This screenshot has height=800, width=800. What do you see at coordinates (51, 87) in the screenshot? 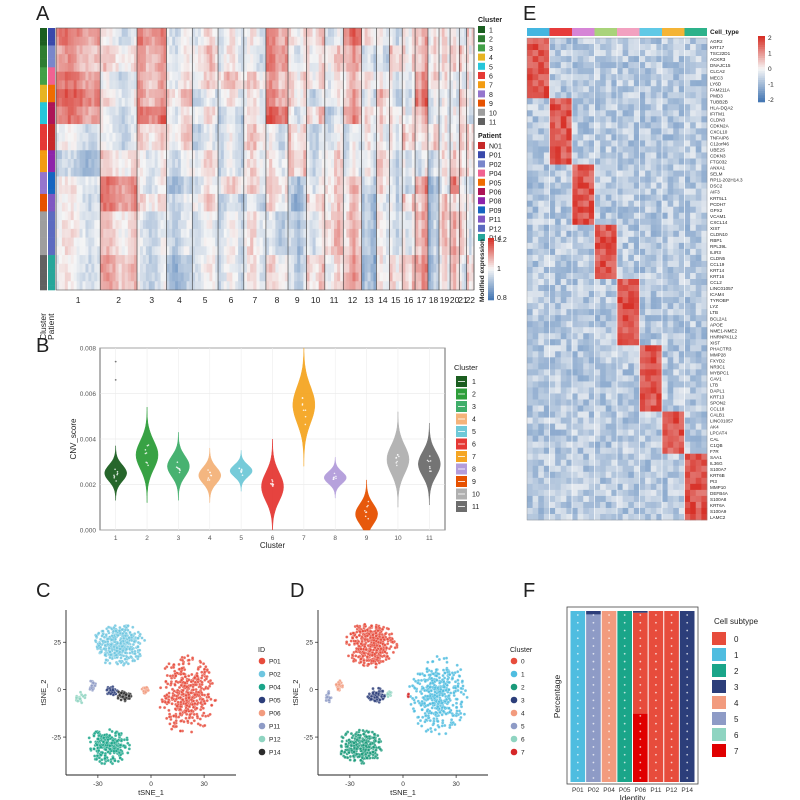
I see `patient-annotation-cell` at bounding box center [51, 87].